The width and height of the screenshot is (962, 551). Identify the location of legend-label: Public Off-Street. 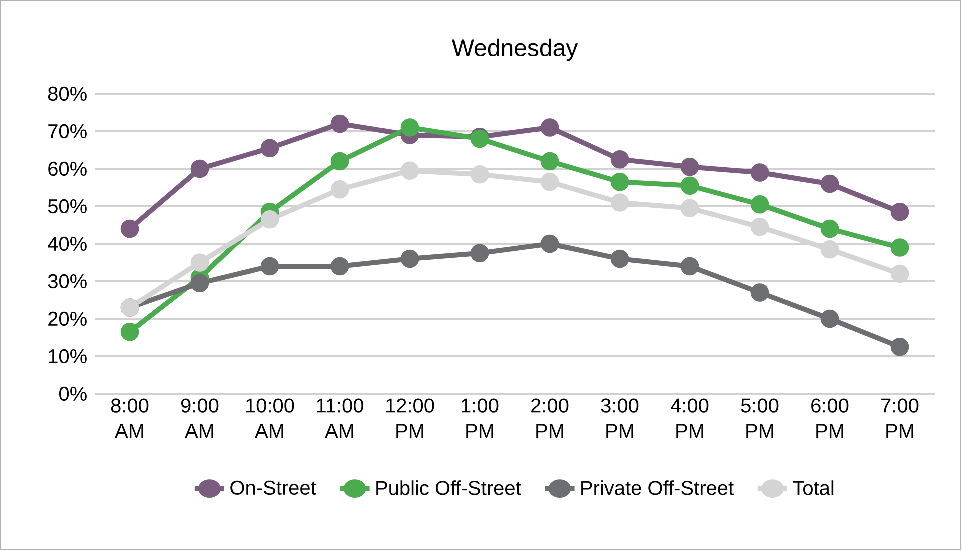
(449, 488).